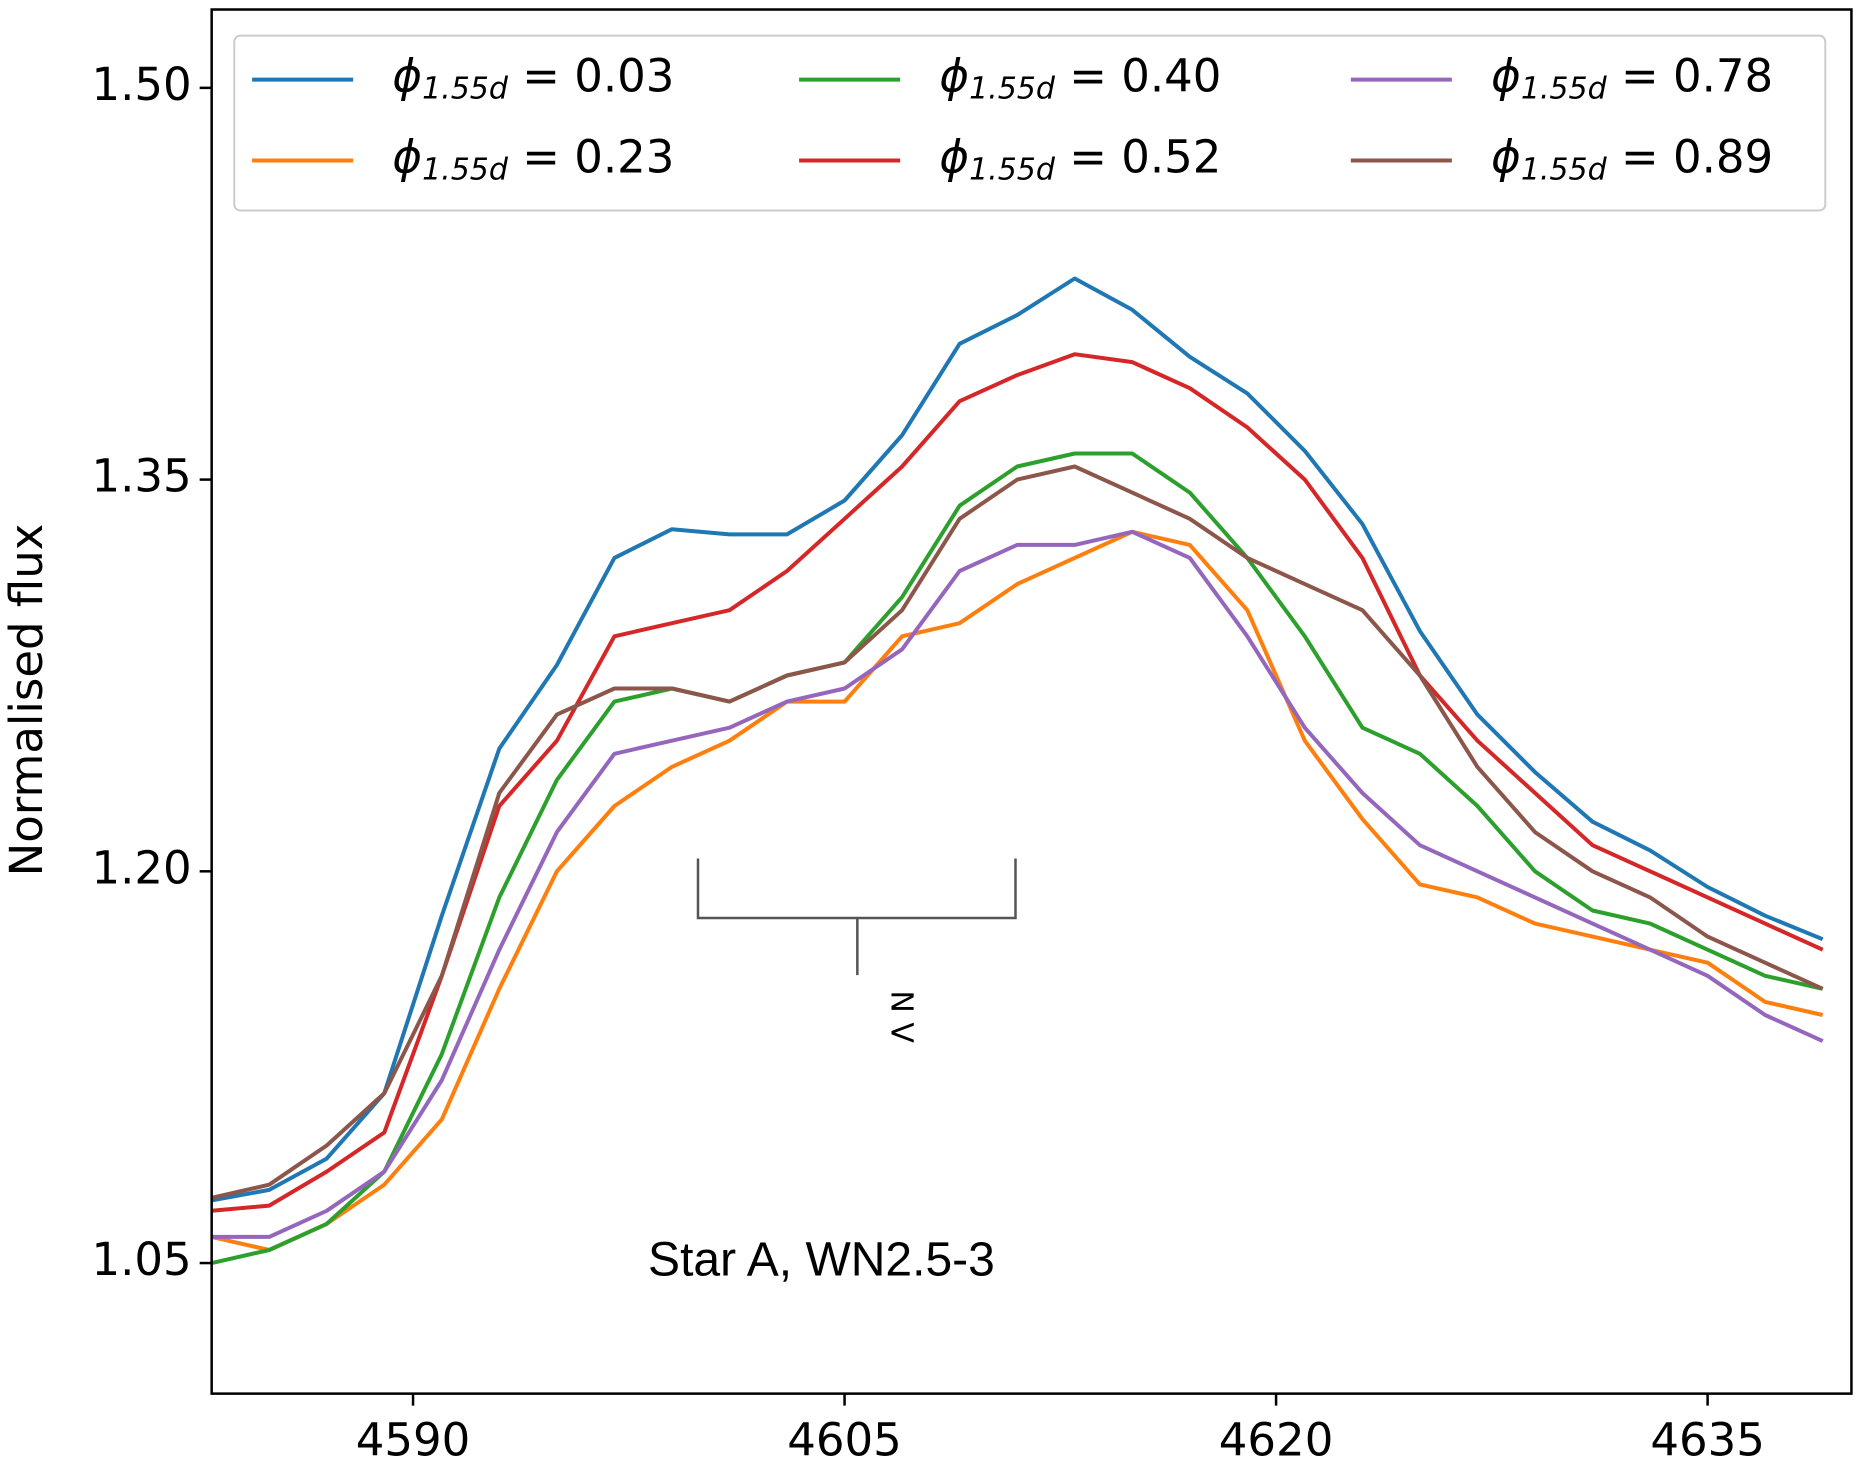  Describe the element at coordinates (1707, 1439) in the screenshot. I see `x-tick-label: 4635` at that location.